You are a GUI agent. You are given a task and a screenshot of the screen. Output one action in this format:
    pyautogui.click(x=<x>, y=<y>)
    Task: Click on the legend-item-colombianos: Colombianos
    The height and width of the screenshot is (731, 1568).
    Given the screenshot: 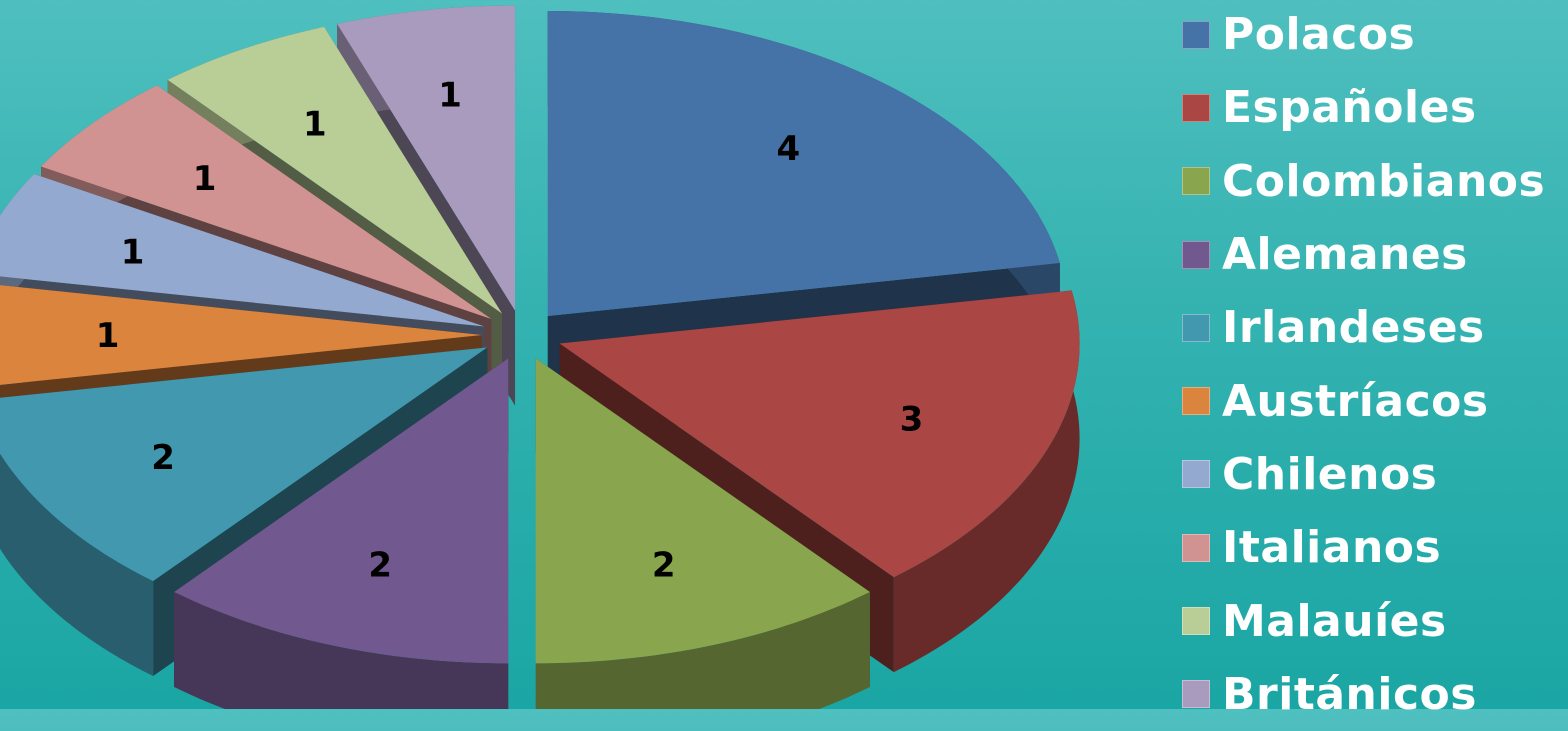 What is the action you would take?
    pyautogui.click(x=1363, y=181)
    